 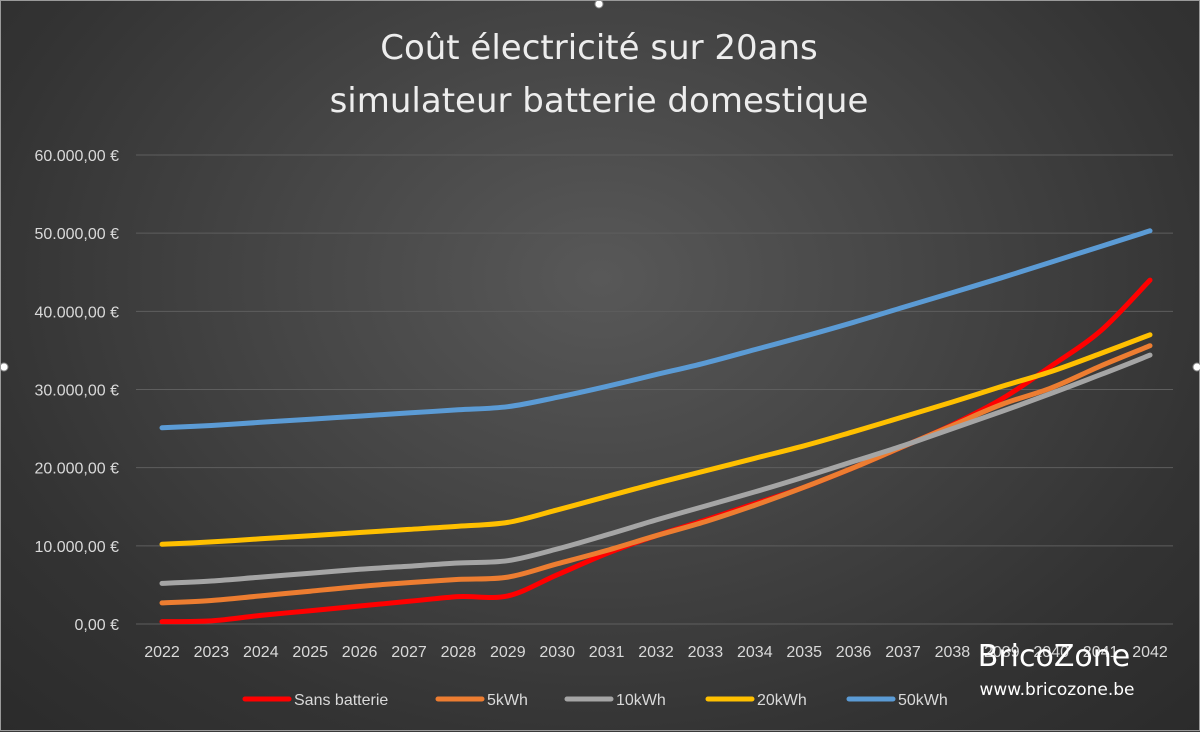 I want to click on x-tick-label: 2041, so click(x=1101, y=652).